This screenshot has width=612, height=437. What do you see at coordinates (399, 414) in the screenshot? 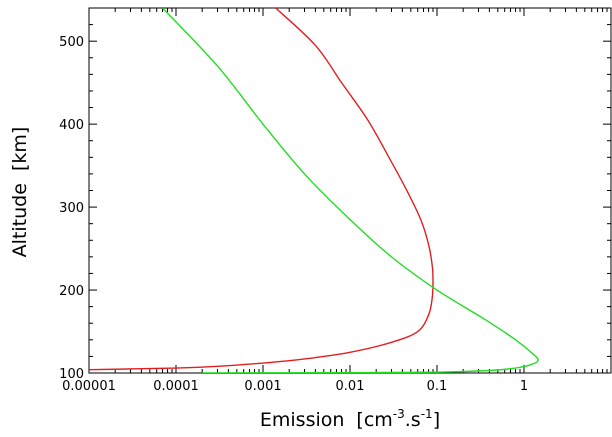
I see `x-axis-units-exp1: -3` at bounding box center [399, 414].